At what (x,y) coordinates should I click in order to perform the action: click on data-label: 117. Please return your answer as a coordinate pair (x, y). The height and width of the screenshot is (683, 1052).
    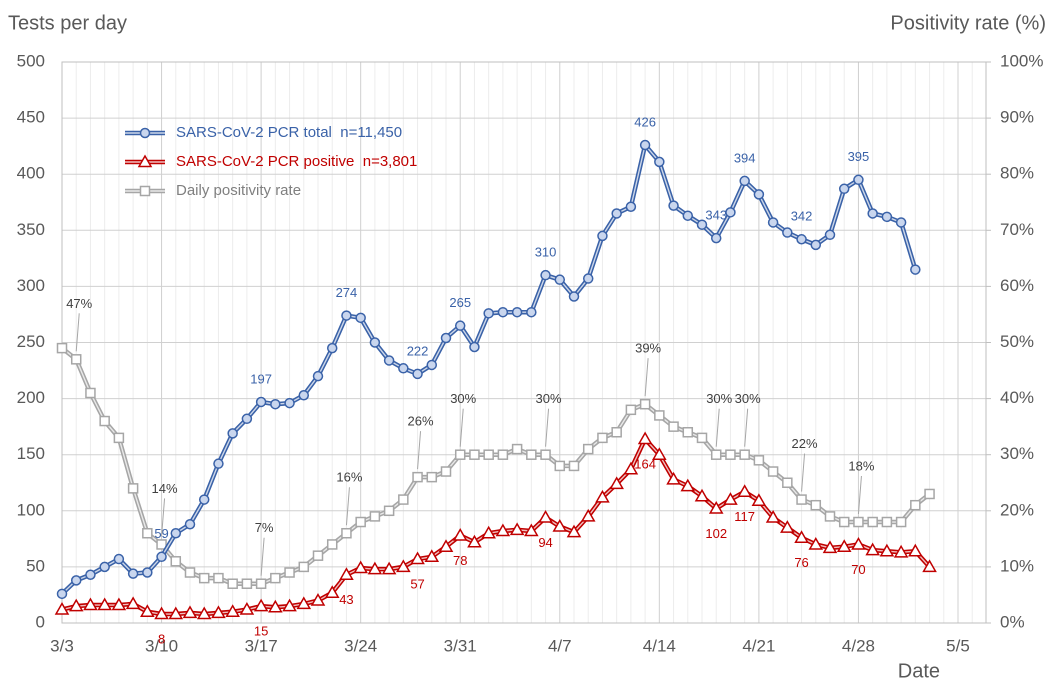
    Looking at the image, I should click on (744, 516).